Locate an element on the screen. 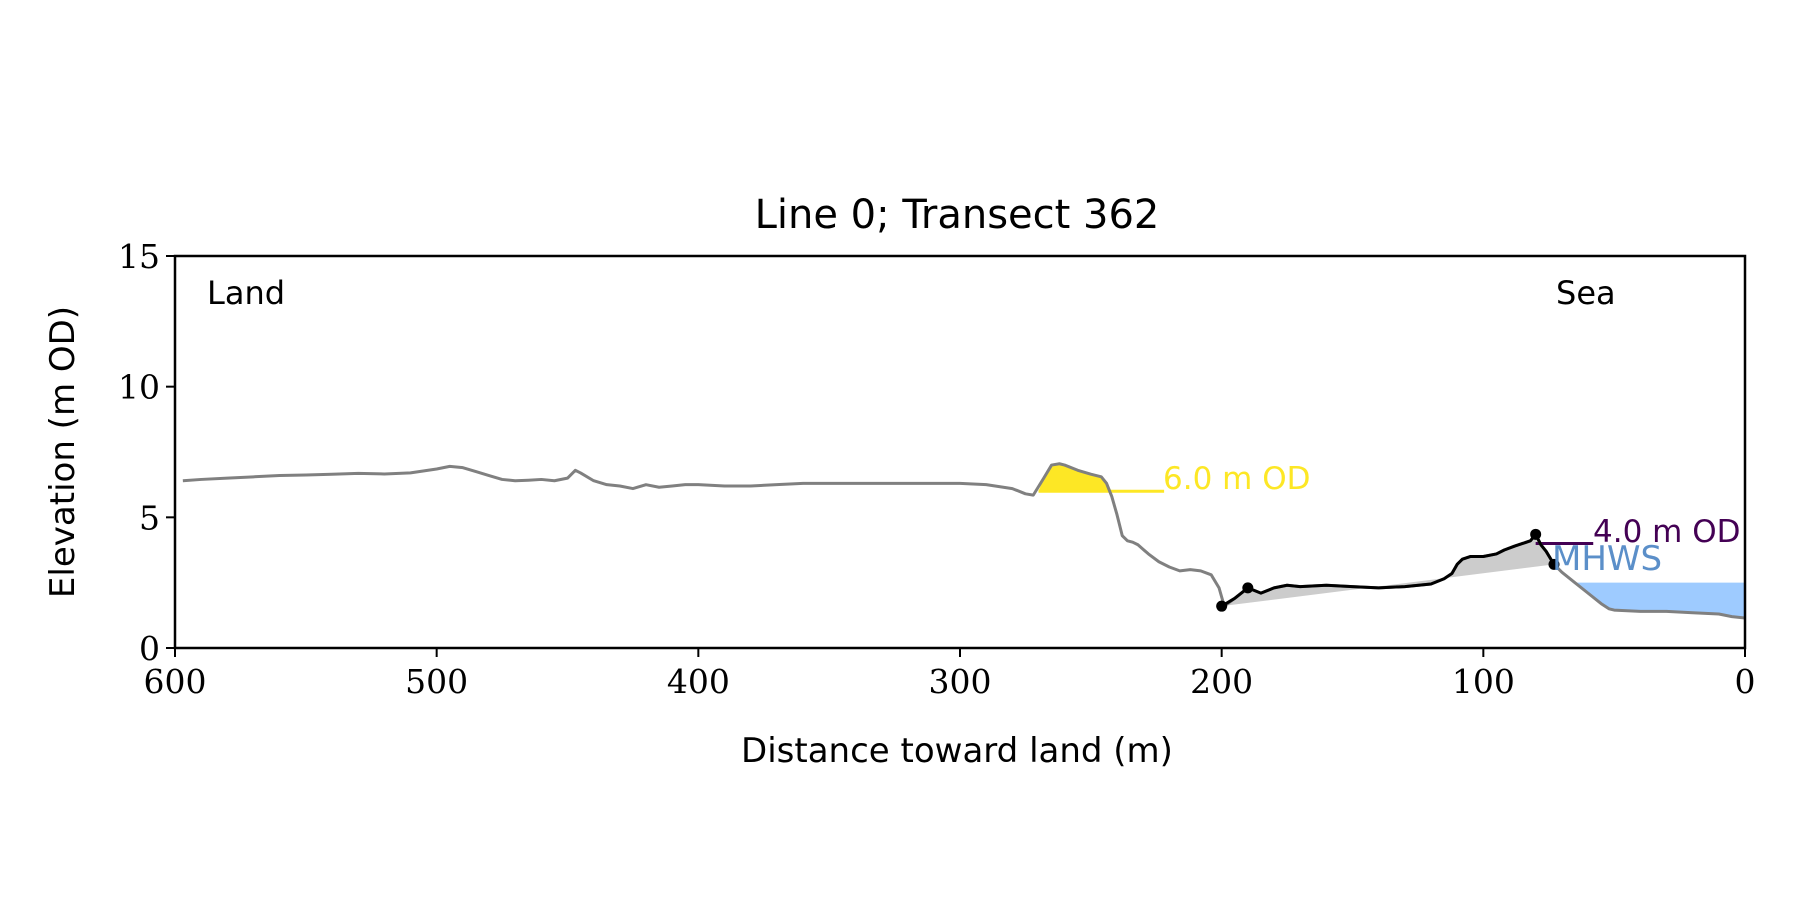  y-axis-label: Elevation (m OD) is located at coordinates (63, 452).